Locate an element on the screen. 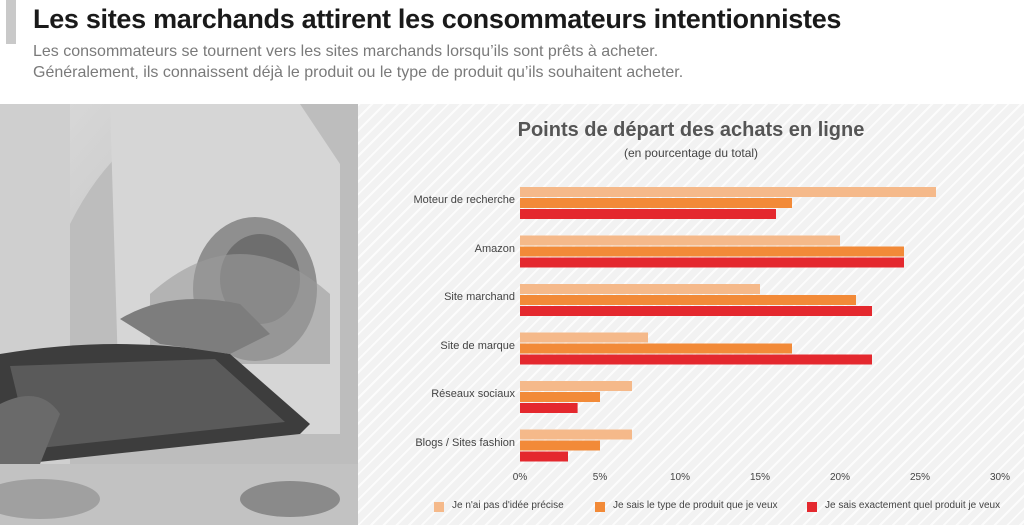 This screenshot has height=525, width=1024. x-tick-label: 20% is located at coordinates (839, 477).